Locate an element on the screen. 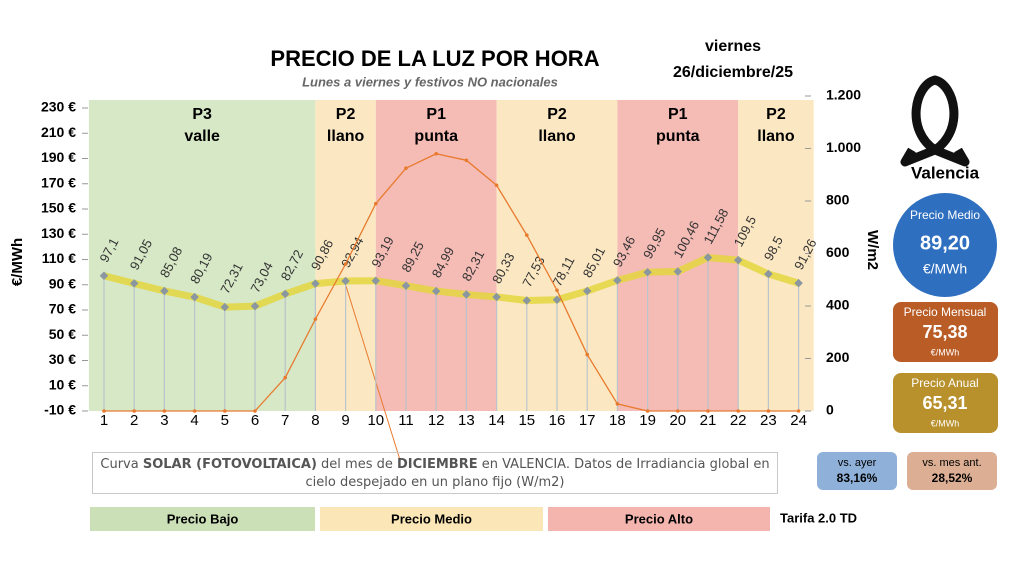 The image size is (1024, 568). note-text: SOLAR (FOTOVOLTAICA) is located at coordinates (229, 464).